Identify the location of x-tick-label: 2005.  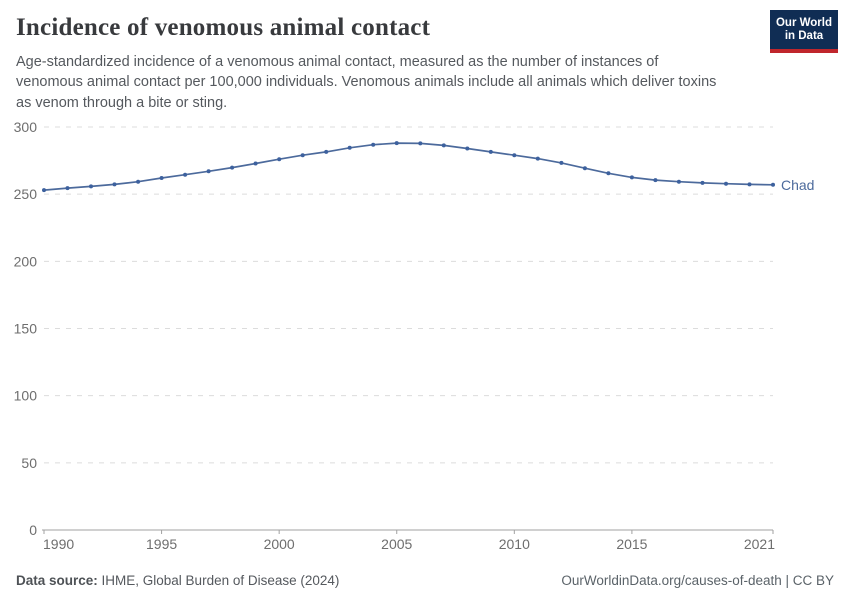
(396, 544).